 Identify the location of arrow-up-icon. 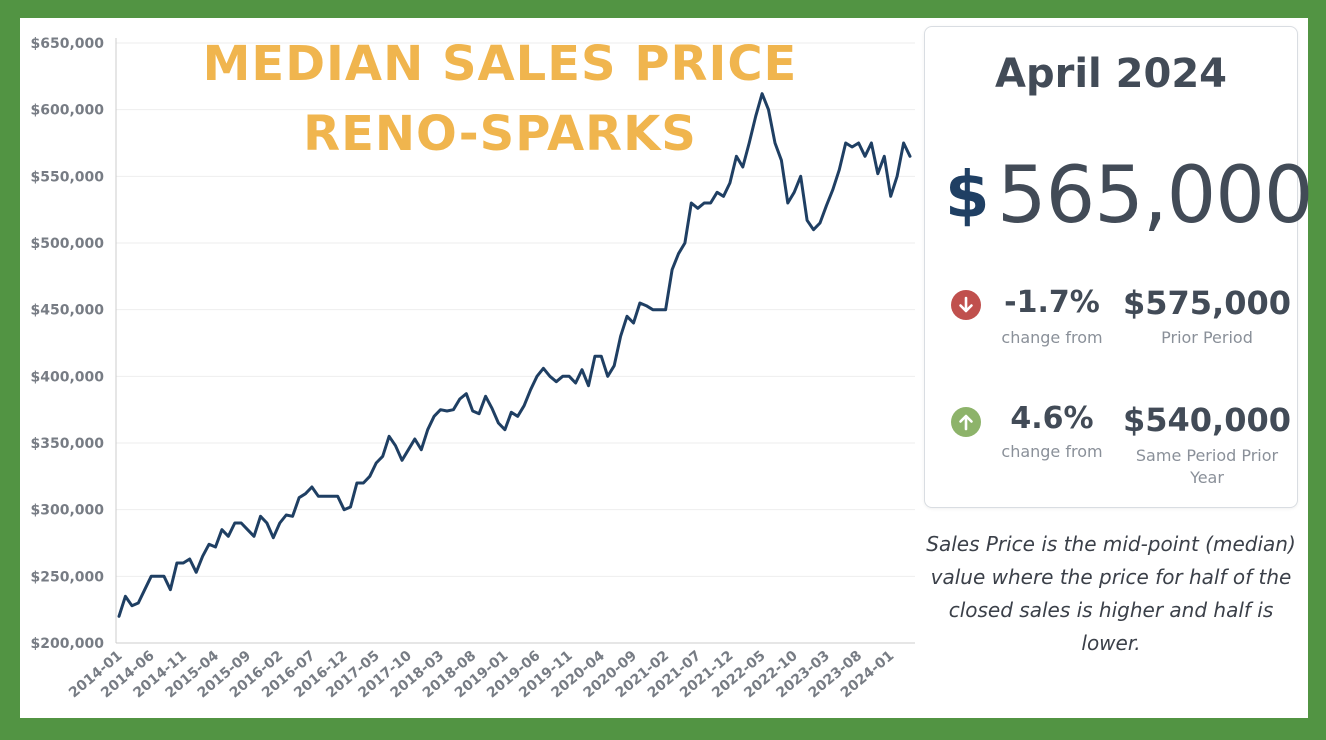
(966, 422).